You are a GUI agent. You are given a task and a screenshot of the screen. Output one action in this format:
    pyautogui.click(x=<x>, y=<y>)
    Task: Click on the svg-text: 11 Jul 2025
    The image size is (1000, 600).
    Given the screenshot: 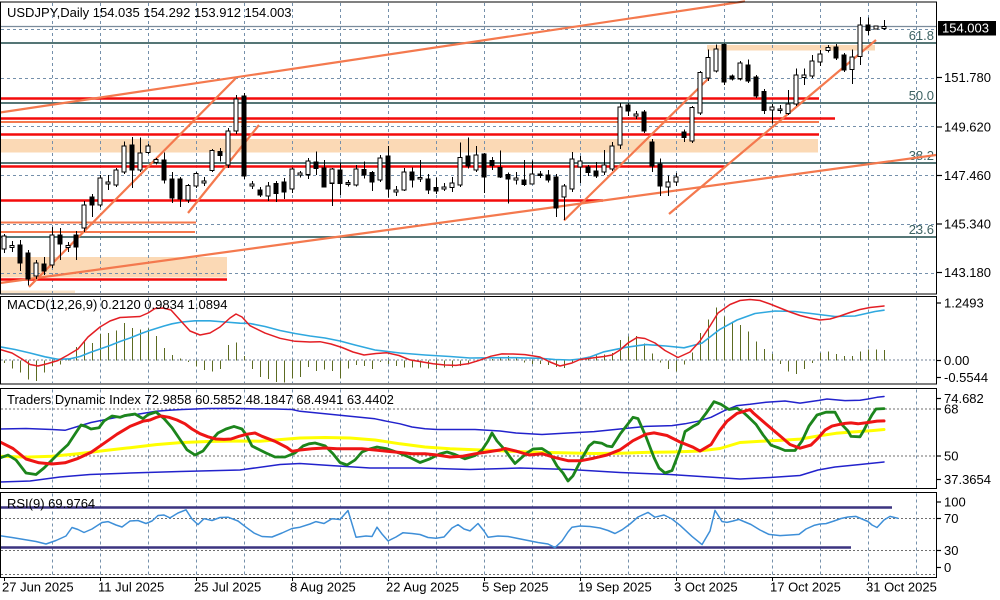 What is the action you would take?
    pyautogui.click(x=131, y=587)
    